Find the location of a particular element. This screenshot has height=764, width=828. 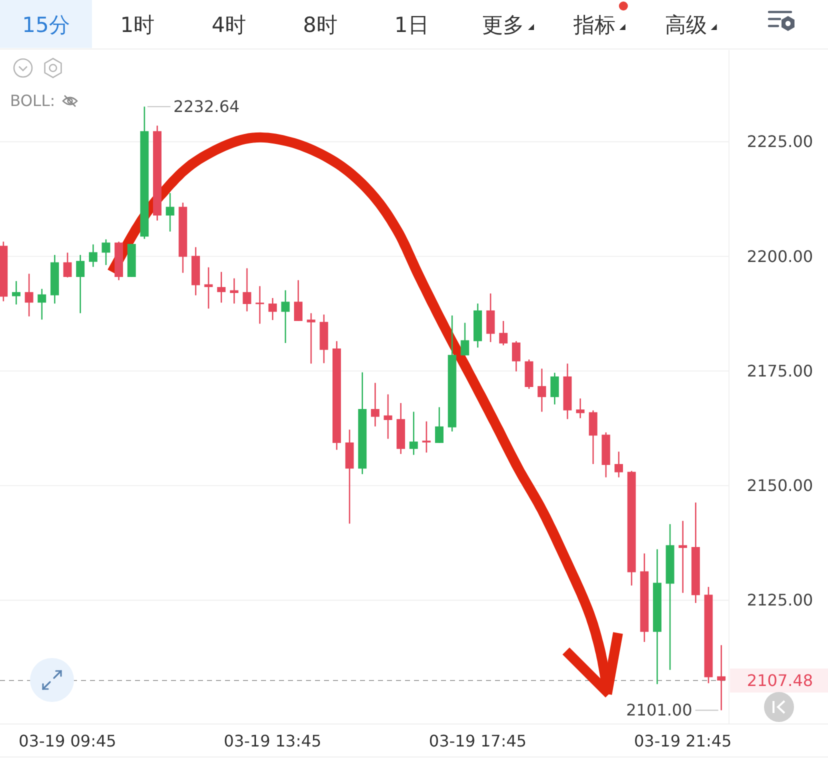

annotation: 2232.64 is located at coordinates (206, 106).